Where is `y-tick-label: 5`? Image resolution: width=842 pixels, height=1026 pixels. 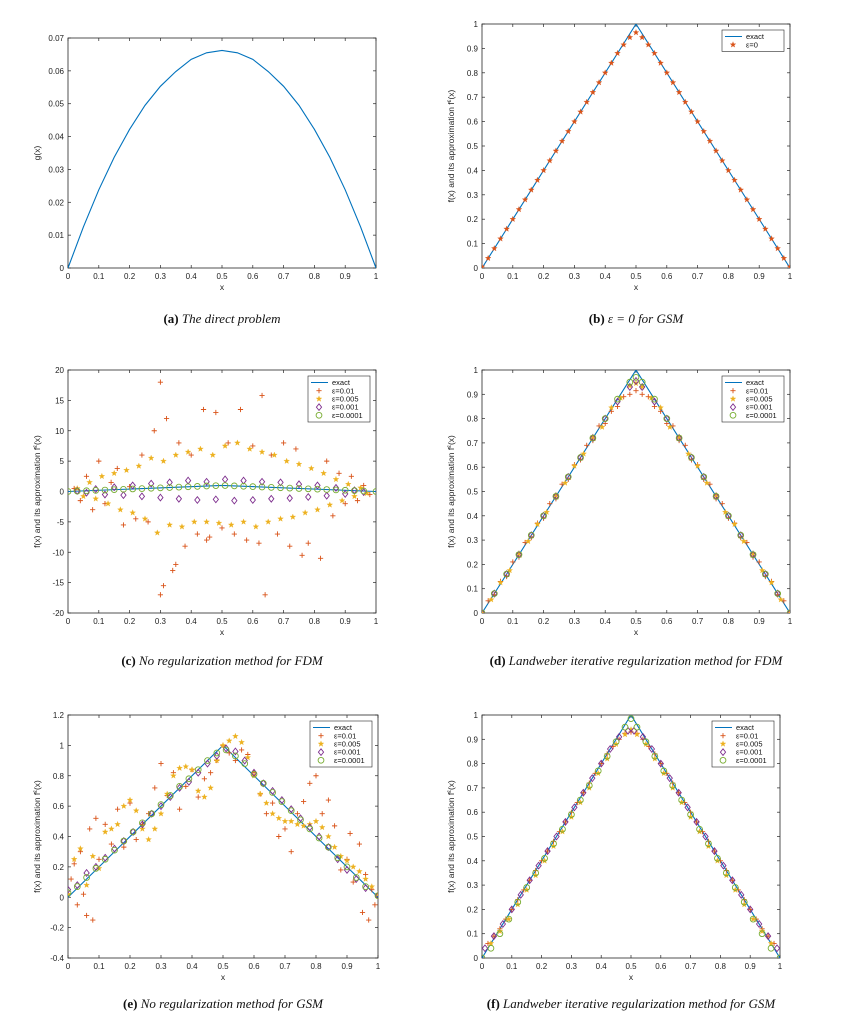
y-tick-label: 5 is located at coordinates (62, 461).